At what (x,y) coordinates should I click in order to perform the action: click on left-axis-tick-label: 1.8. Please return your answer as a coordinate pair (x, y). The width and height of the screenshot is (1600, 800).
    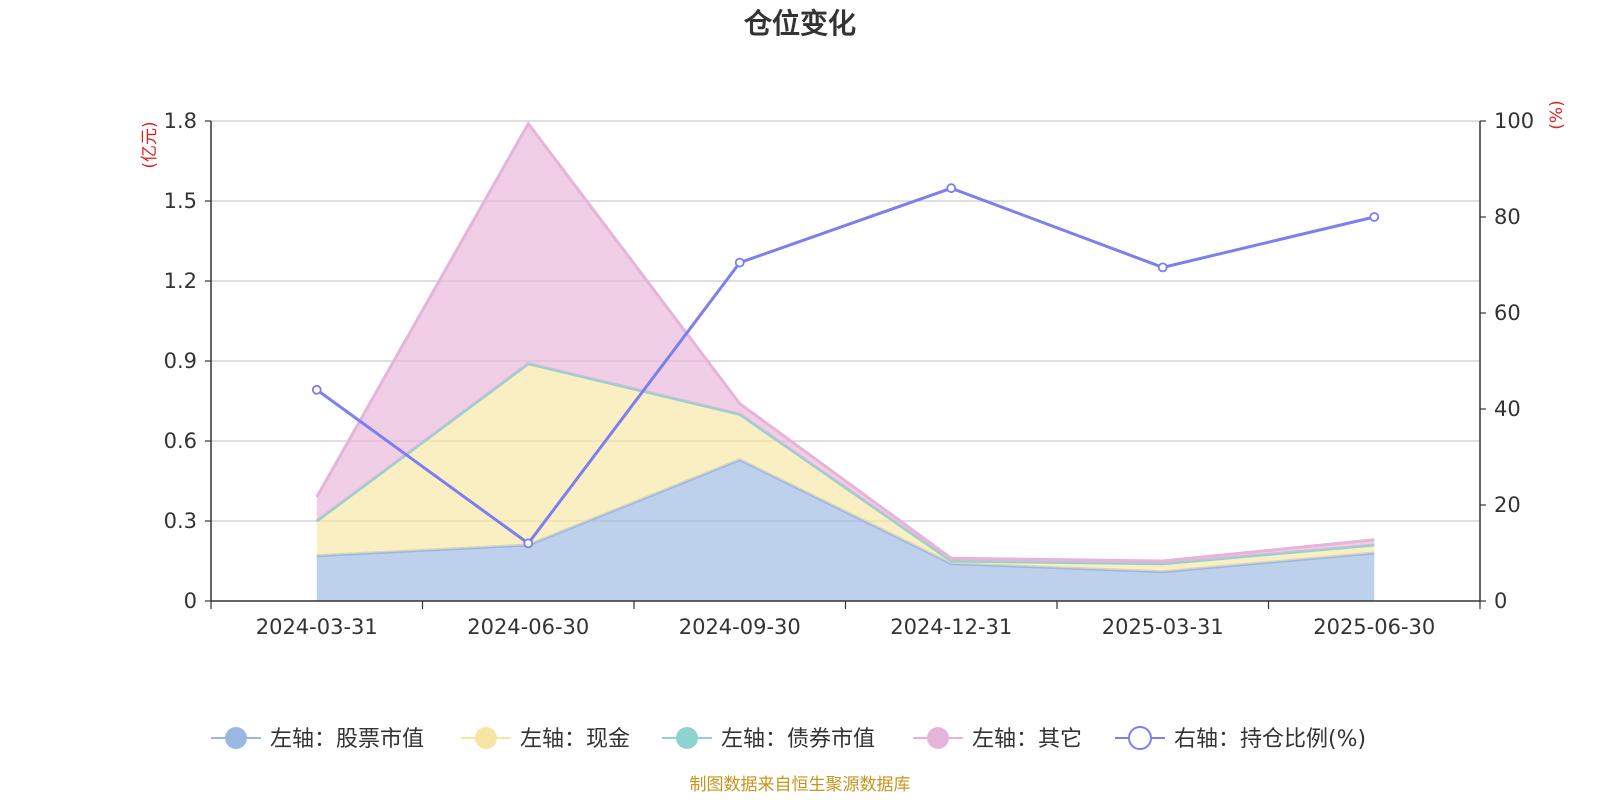
    Looking at the image, I should click on (180, 121).